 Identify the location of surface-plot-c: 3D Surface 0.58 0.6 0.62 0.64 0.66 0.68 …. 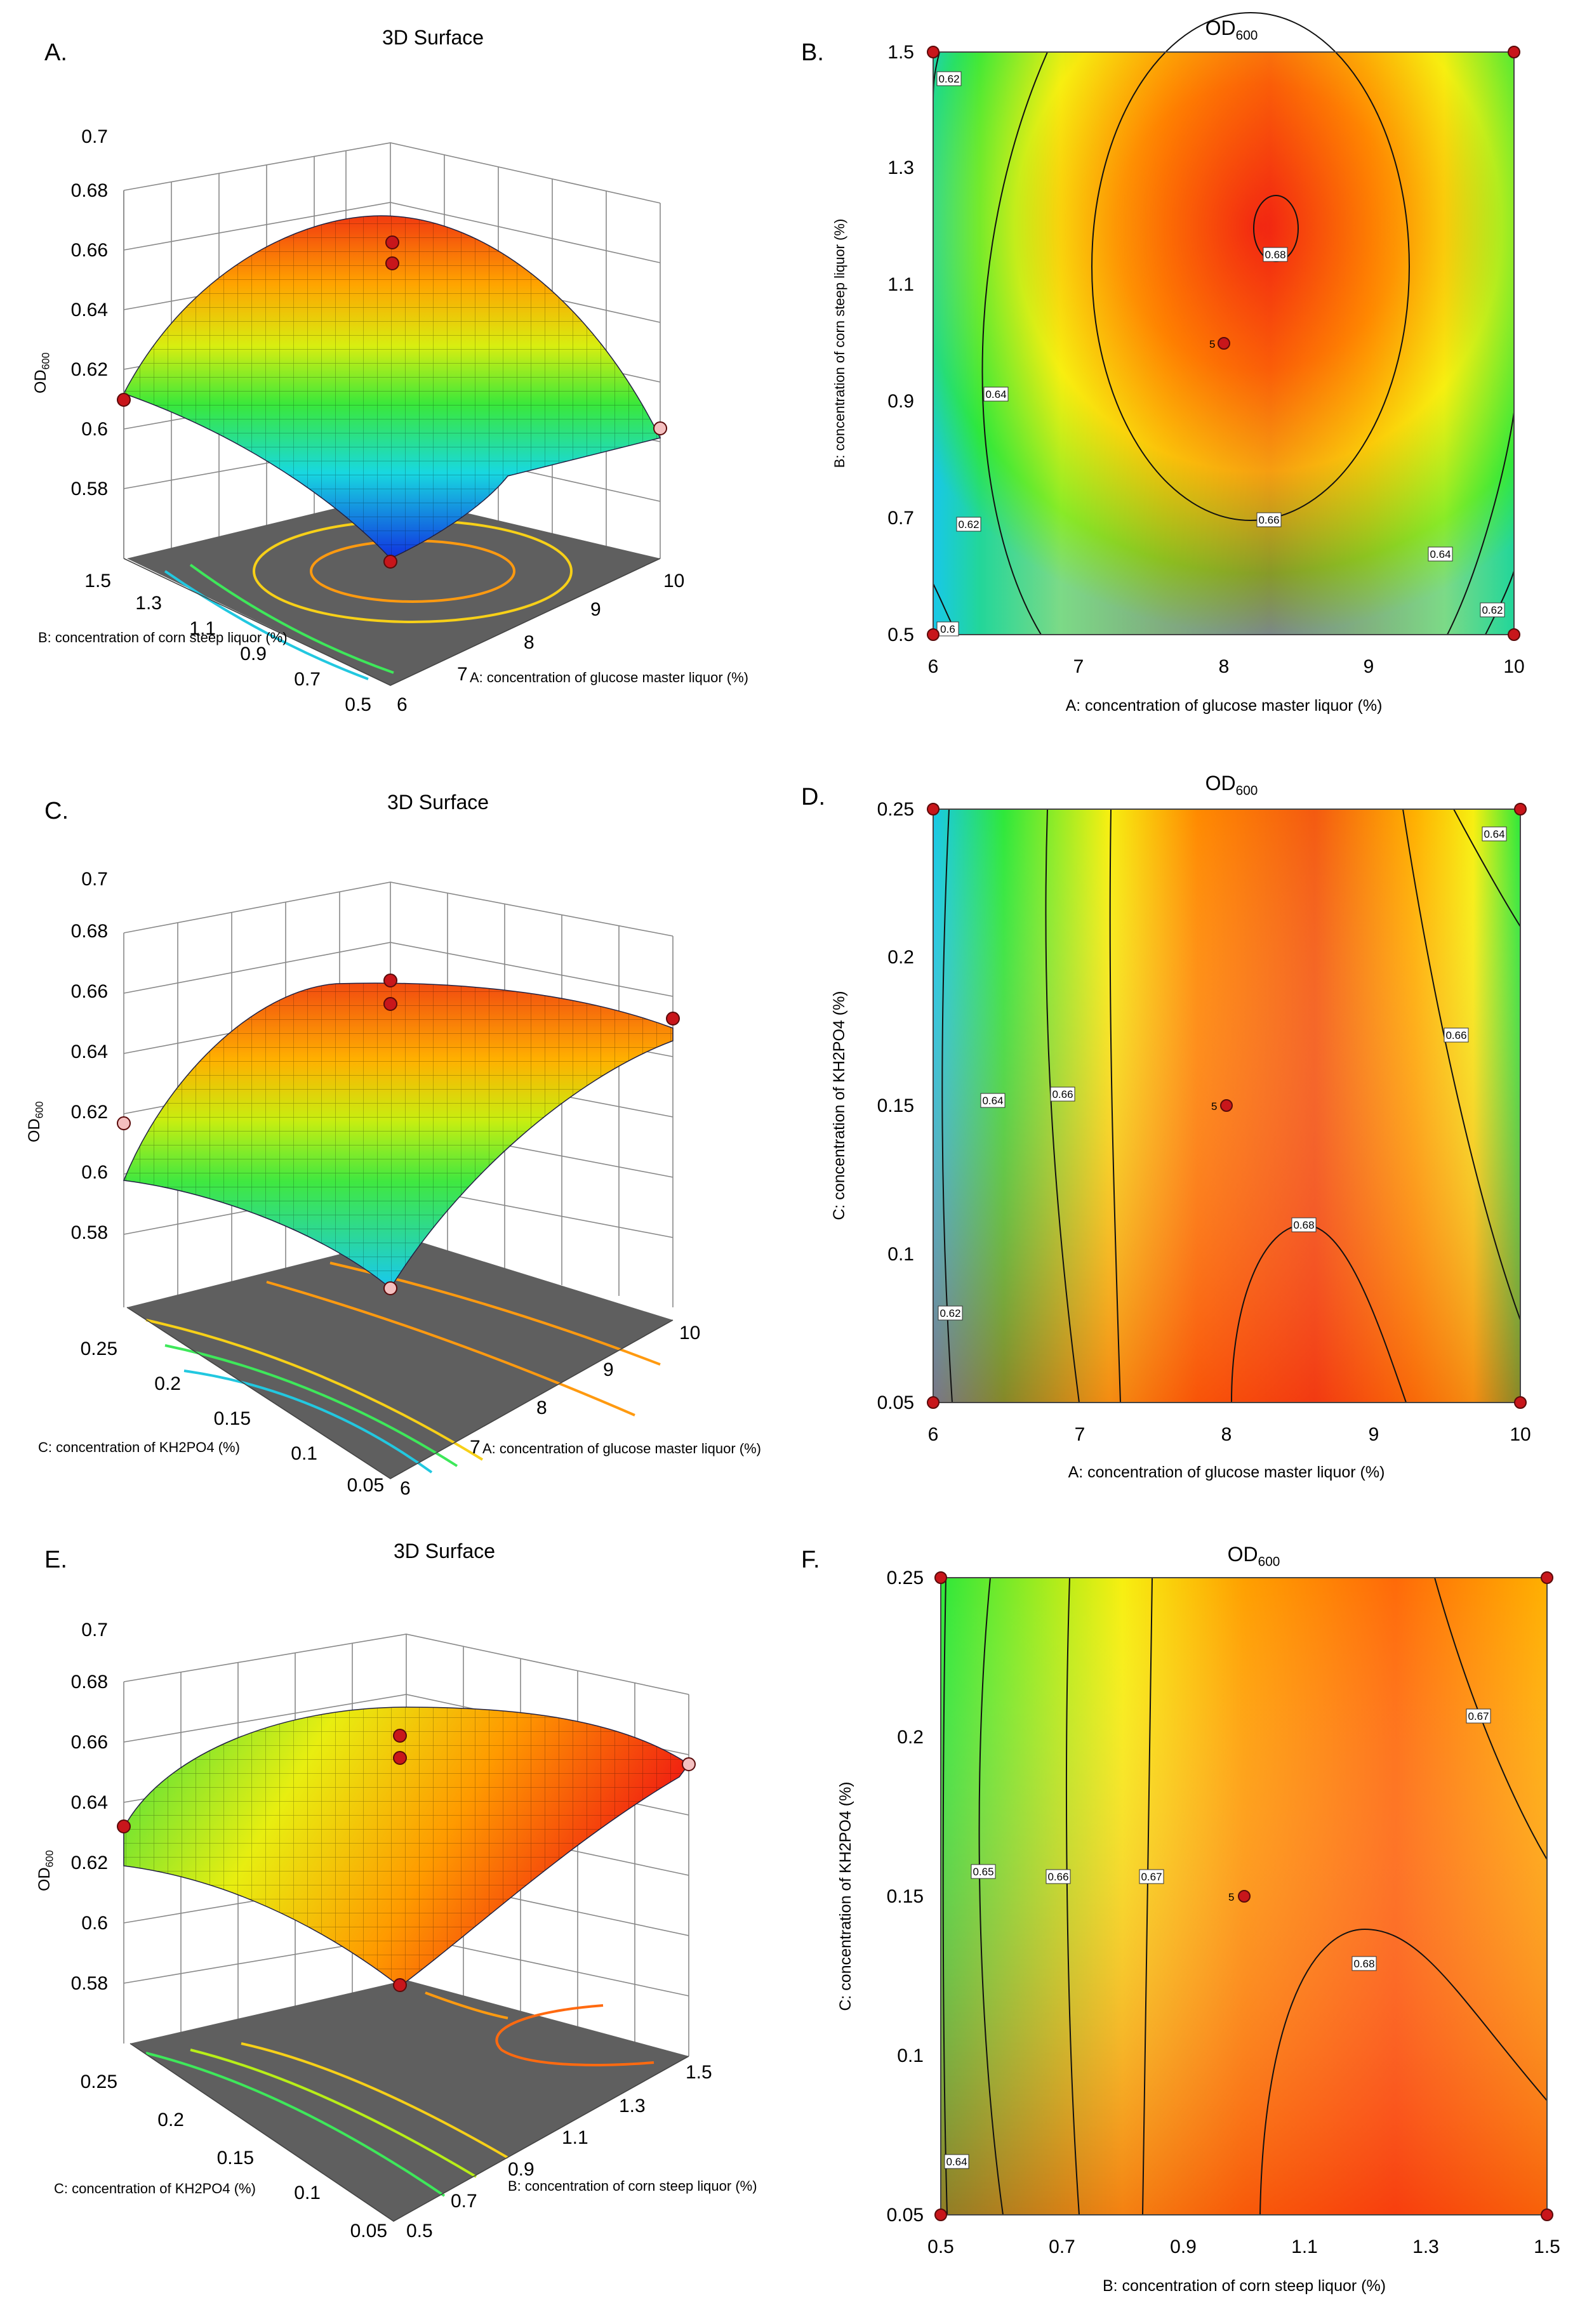
(393, 1145).